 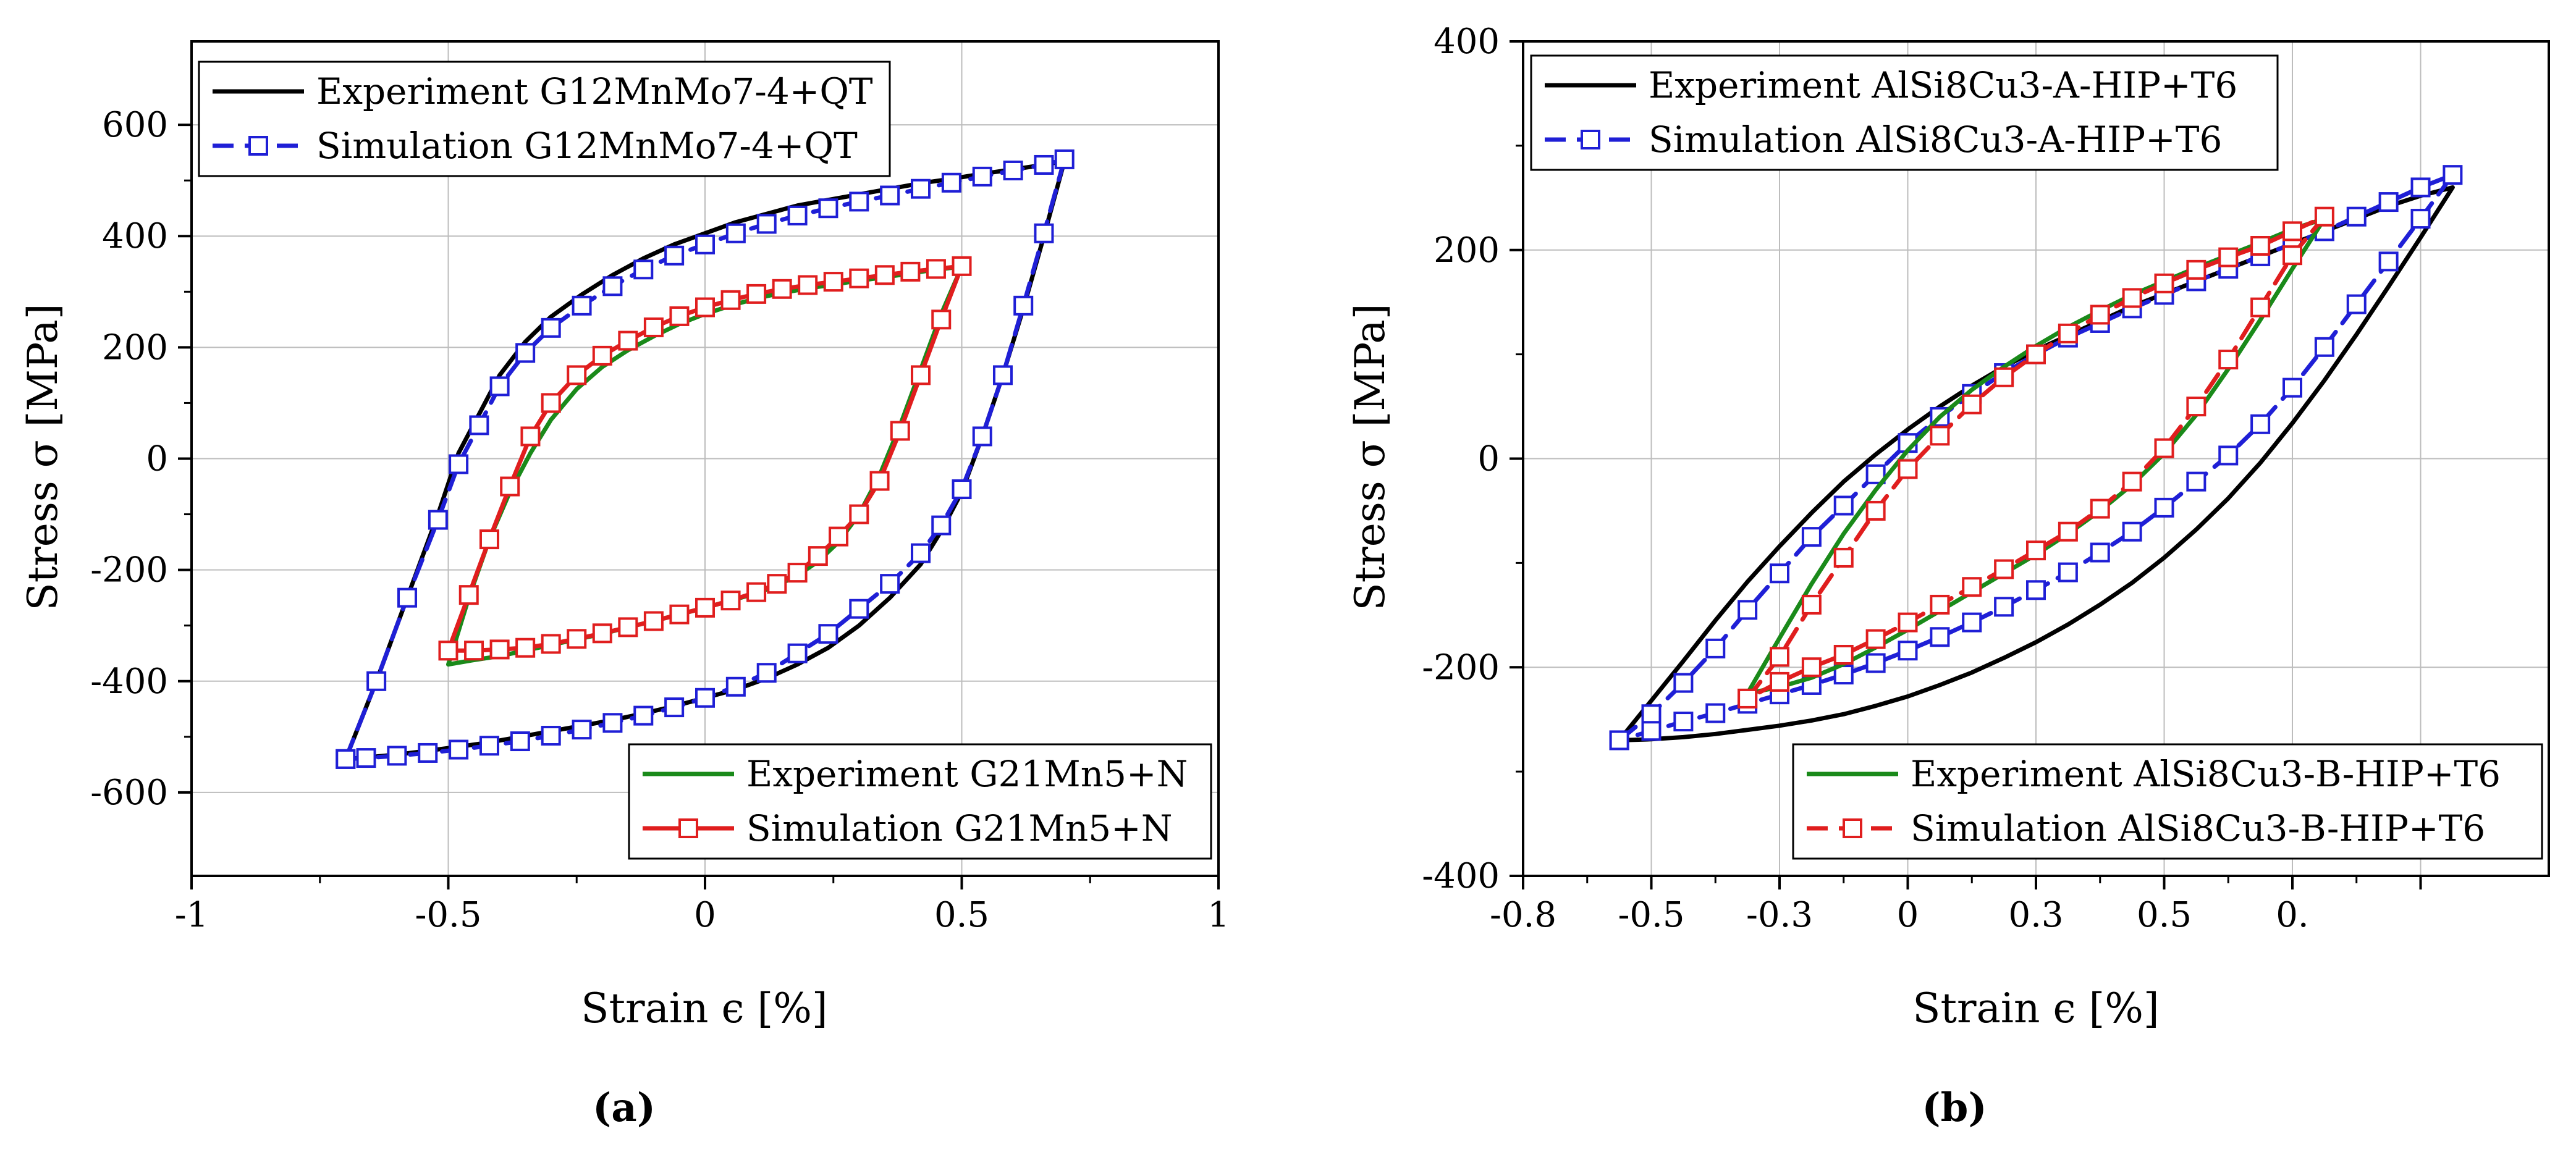 I want to click on chart-a-x-axis-title: Strain ϵ [%], so click(x=704, y=1009).